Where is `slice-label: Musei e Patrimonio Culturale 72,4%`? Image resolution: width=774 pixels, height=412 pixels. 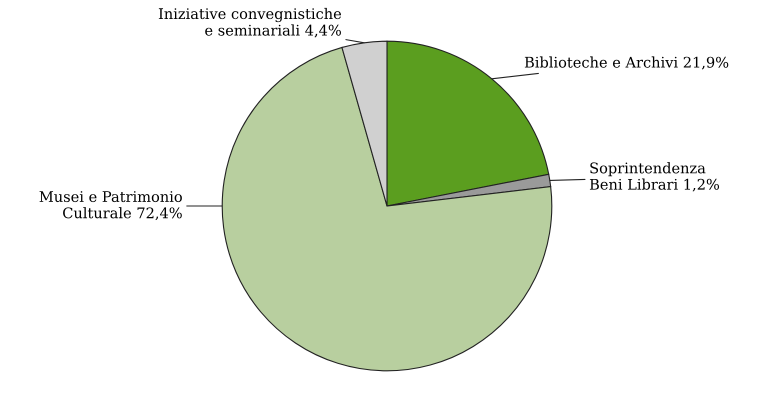
slice-label: Musei e Patrimonio Culturale 72,4% is located at coordinates (111, 205).